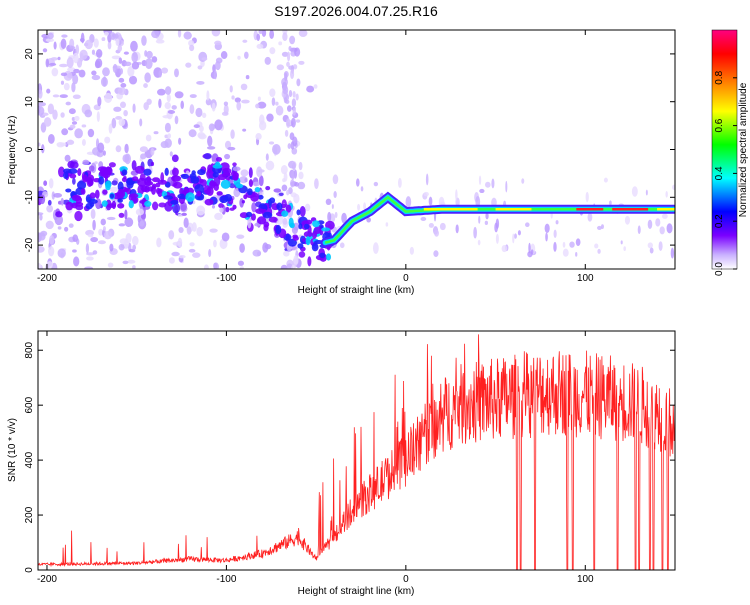 The width and height of the screenshot is (750, 605). What do you see at coordinates (12, 450) in the screenshot?
I see `snr-y-label: SNR (10 * v/v)` at bounding box center [12, 450].